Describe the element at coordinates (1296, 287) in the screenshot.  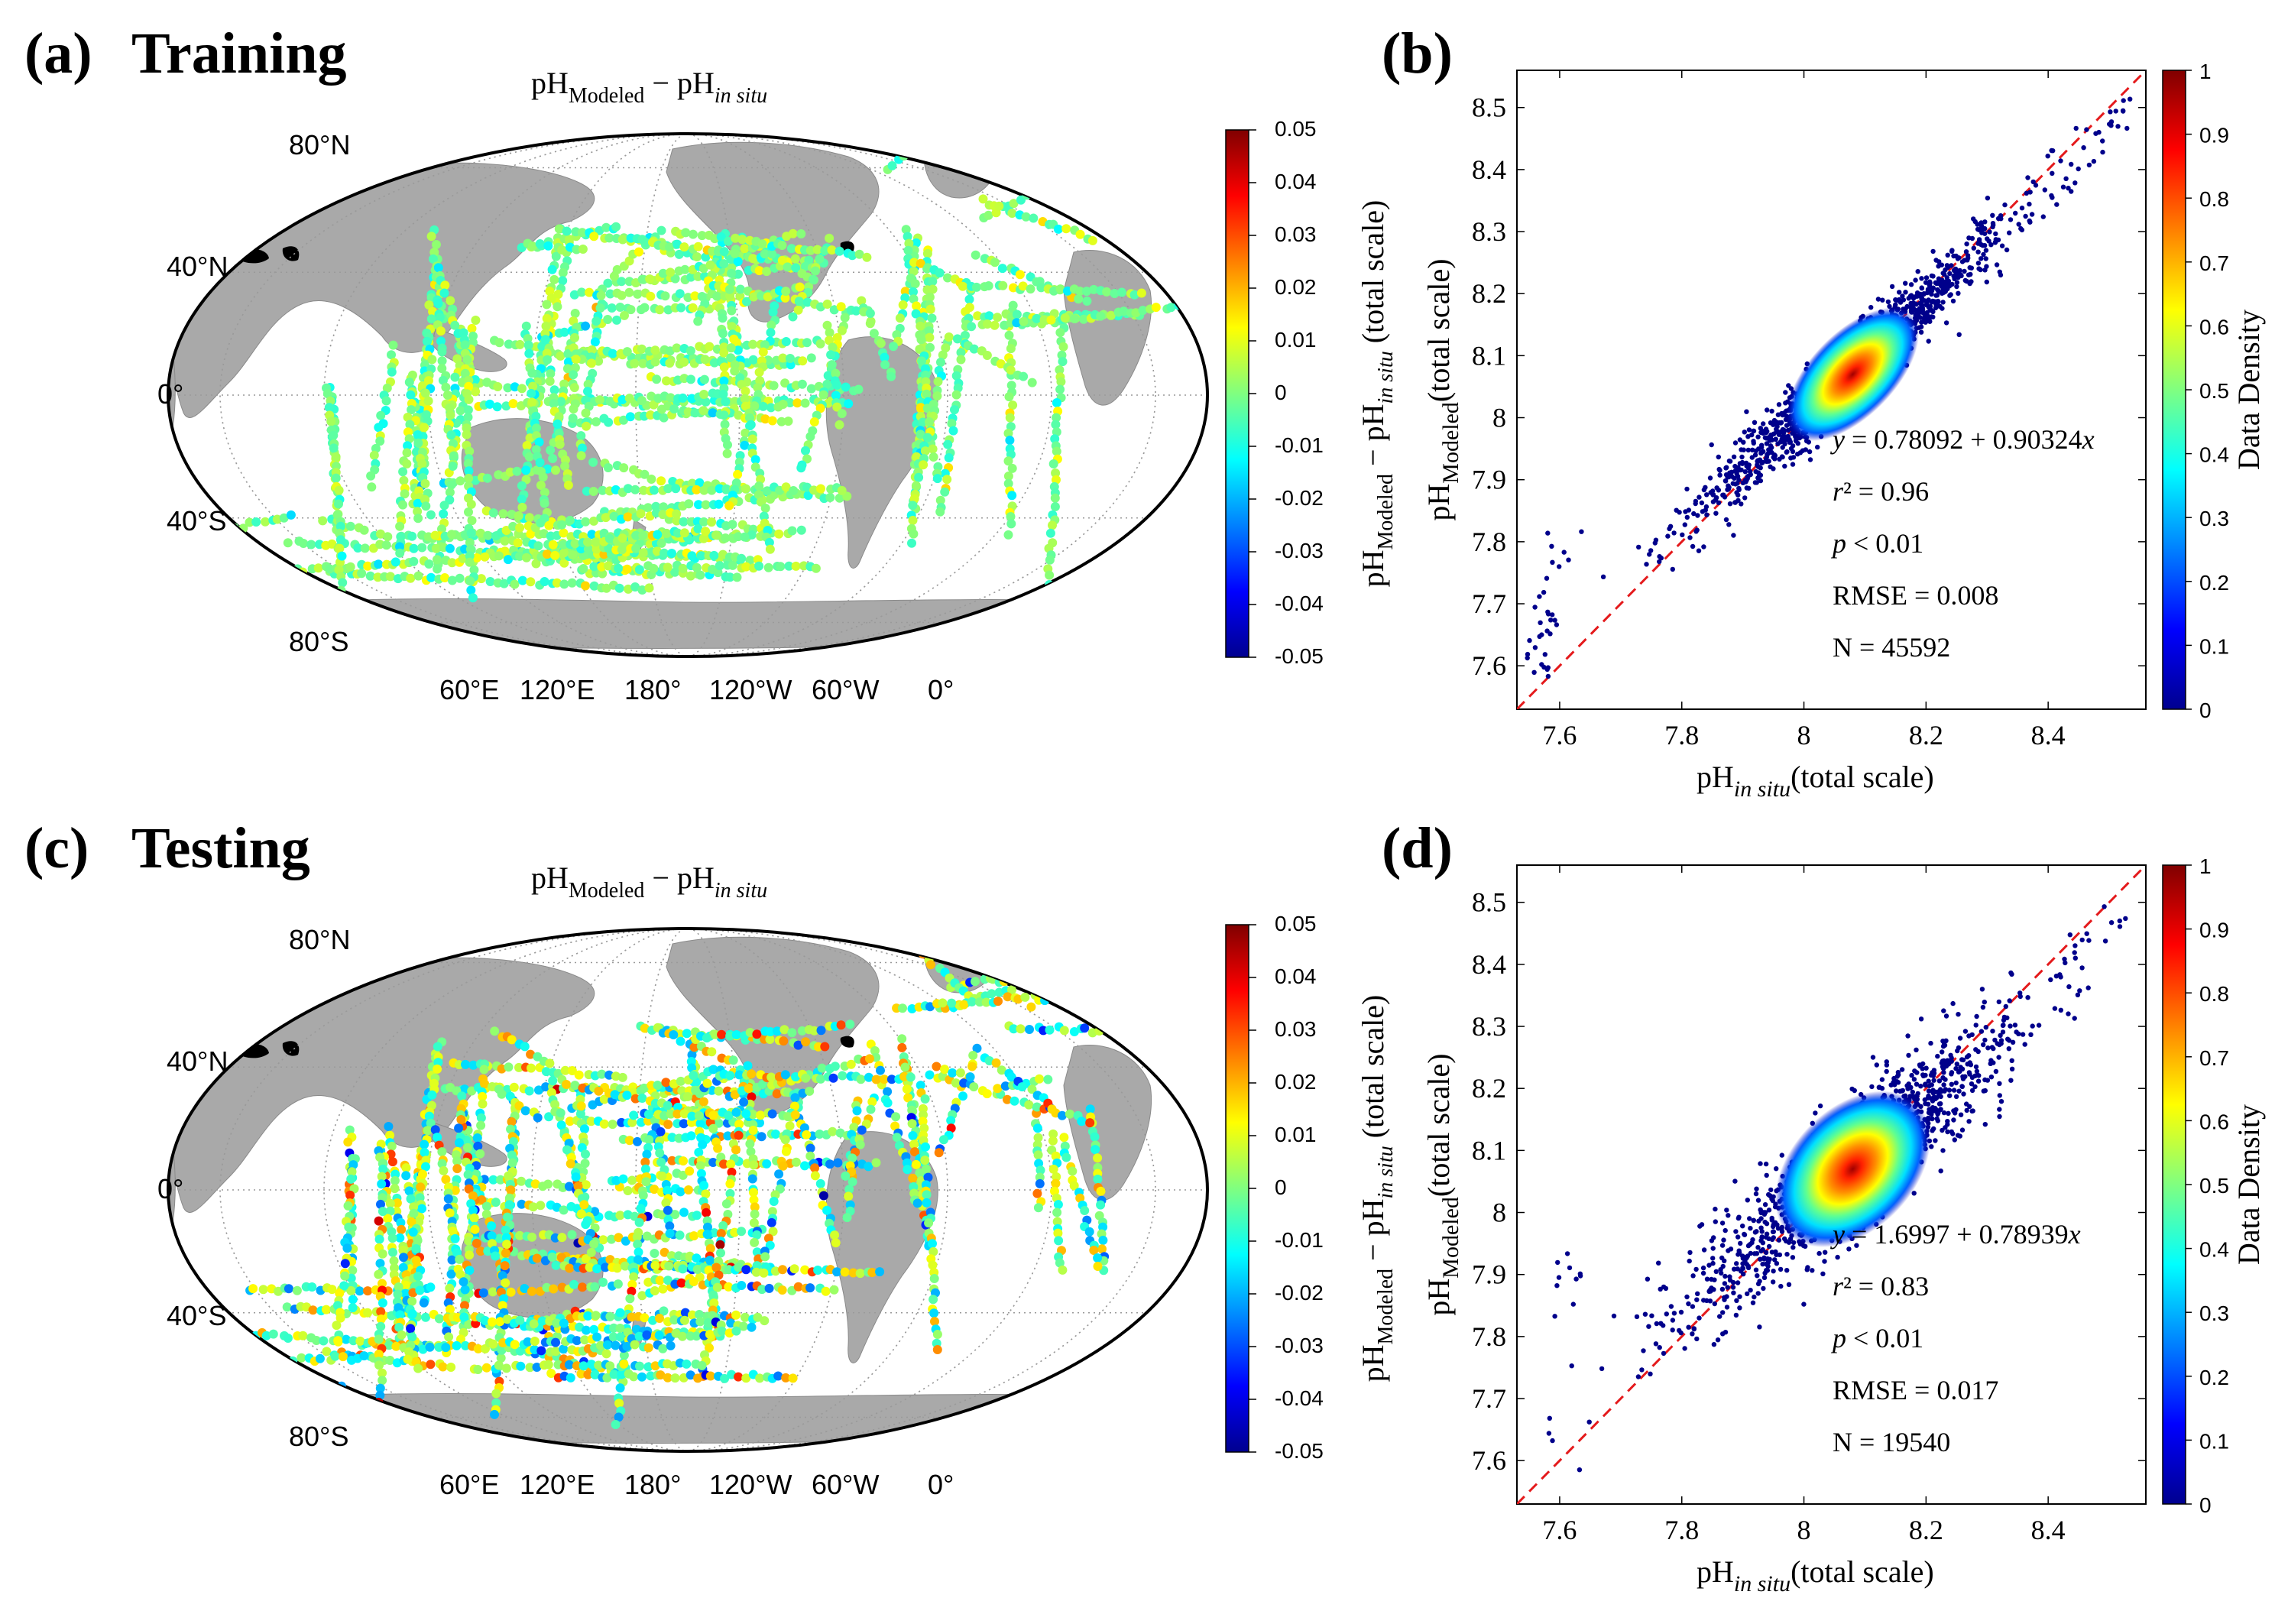
I see `colorbar-tick: 0.02` at that location.